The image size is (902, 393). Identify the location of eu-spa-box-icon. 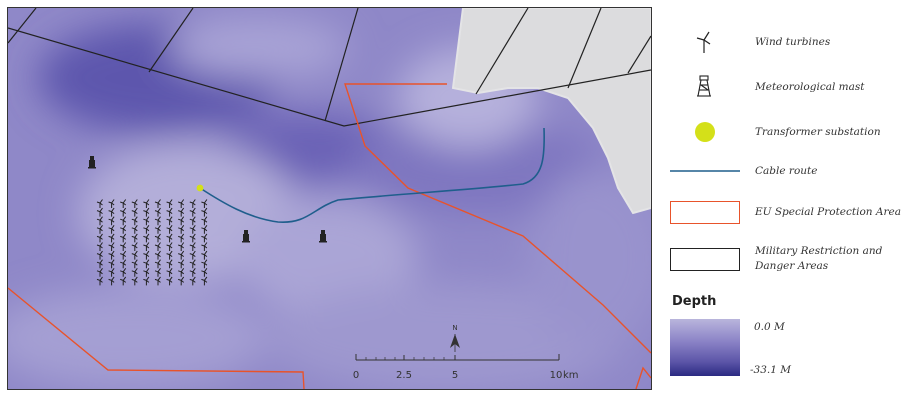
(705, 212).